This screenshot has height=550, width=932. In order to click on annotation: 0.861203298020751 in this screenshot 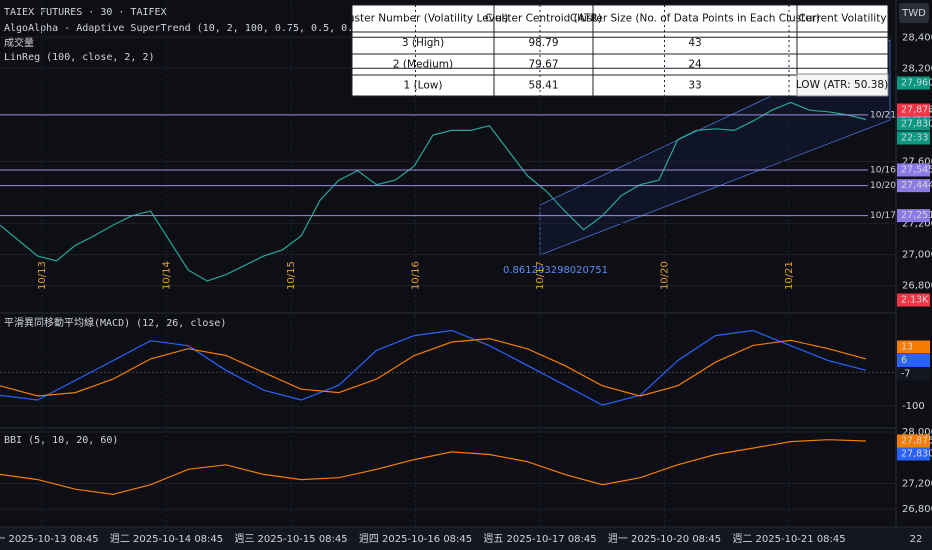, I will do `click(555, 270)`.